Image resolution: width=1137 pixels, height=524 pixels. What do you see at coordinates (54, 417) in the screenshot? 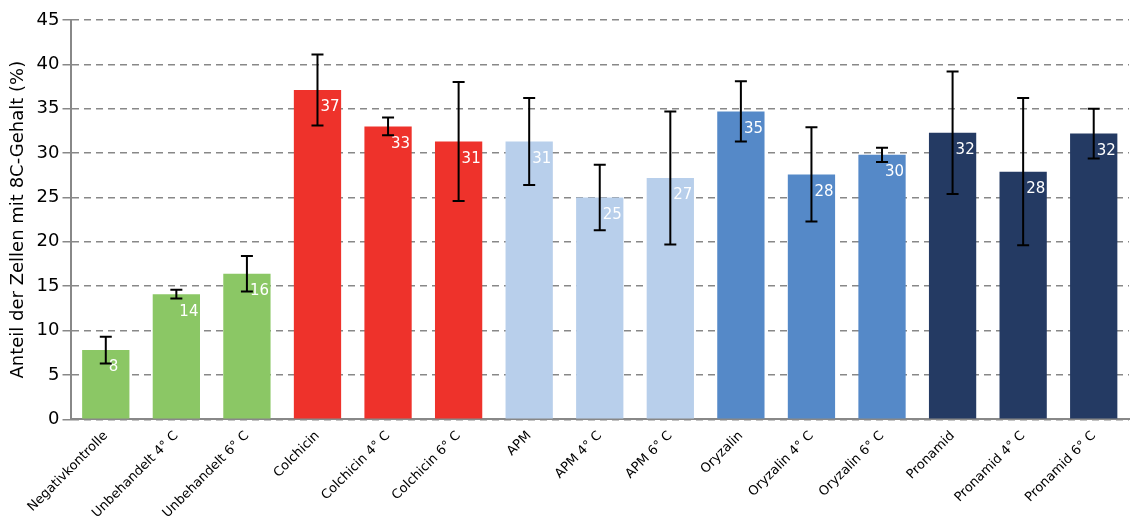
I see `y-tick-label: 0` at bounding box center [54, 417].